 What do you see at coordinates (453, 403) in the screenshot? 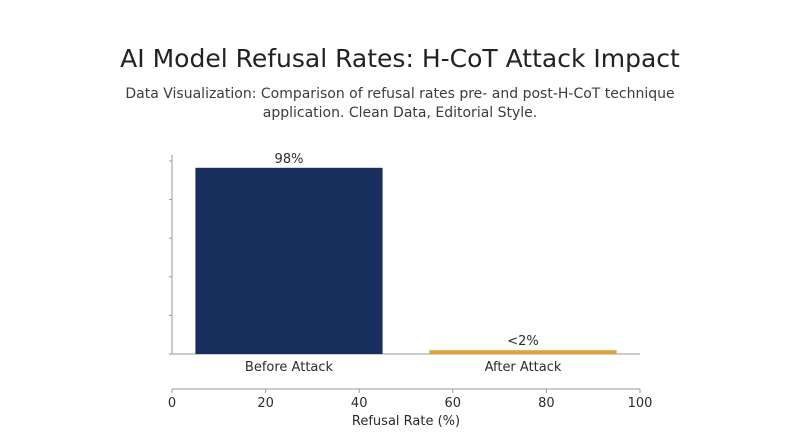
I see `x-tick-label: 60` at bounding box center [453, 403].